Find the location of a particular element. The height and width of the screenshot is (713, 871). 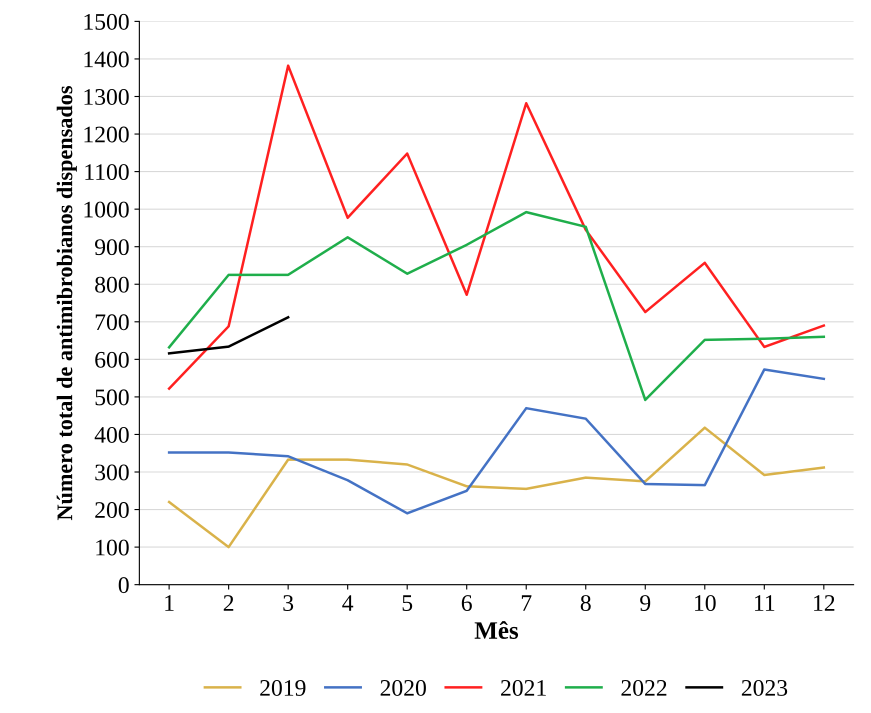

x-tick-label: 7 is located at coordinates (527, 603).